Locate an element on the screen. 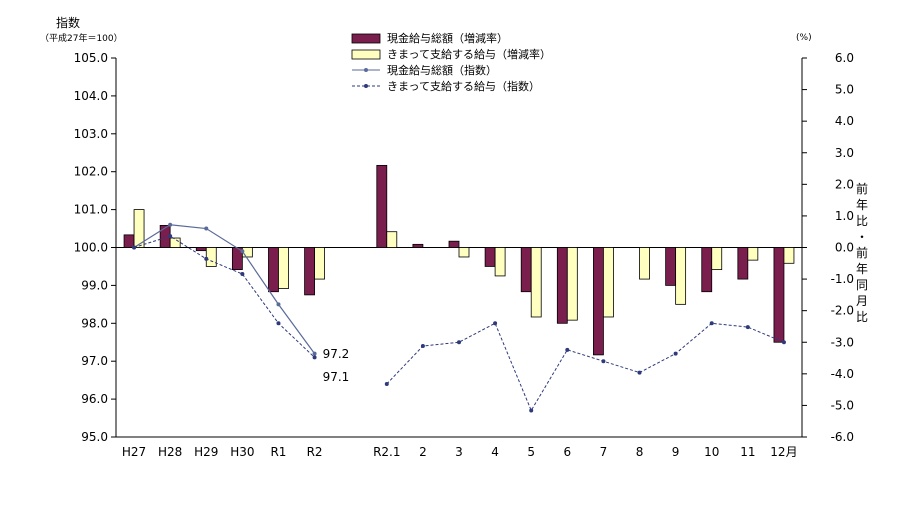 The image size is (912, 520). right-axis-title-char: 比 is located at coordinates (862, 221).